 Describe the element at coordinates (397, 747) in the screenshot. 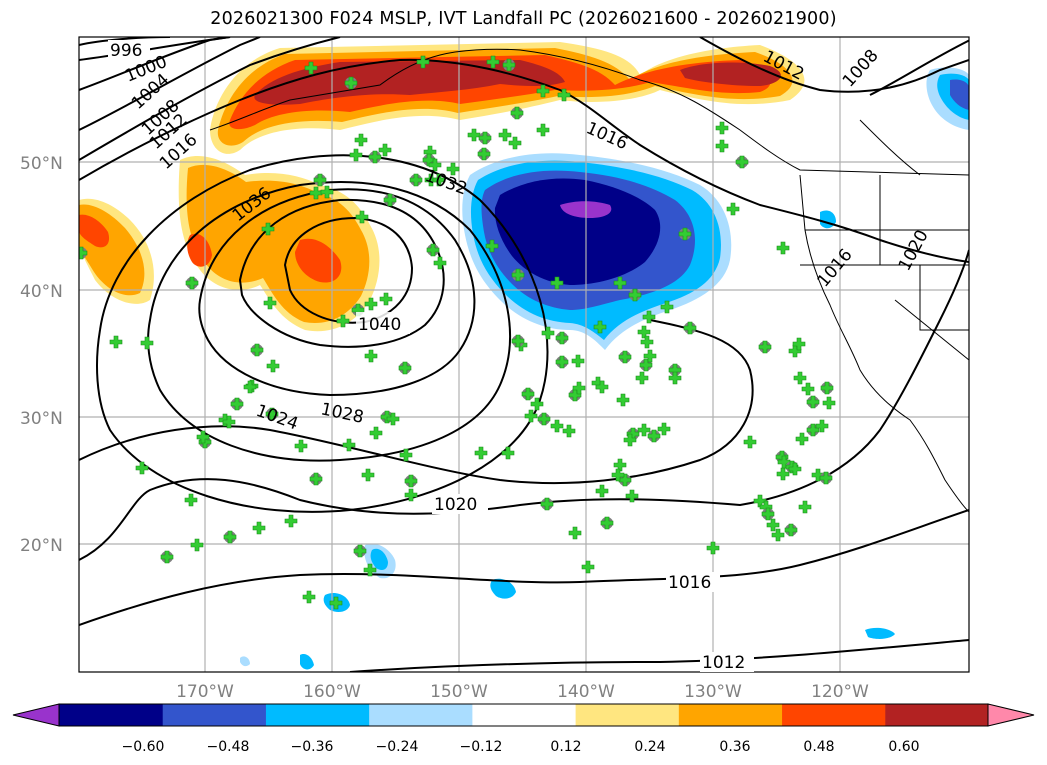

I see `colorbar-tick: −0.24` at that location.